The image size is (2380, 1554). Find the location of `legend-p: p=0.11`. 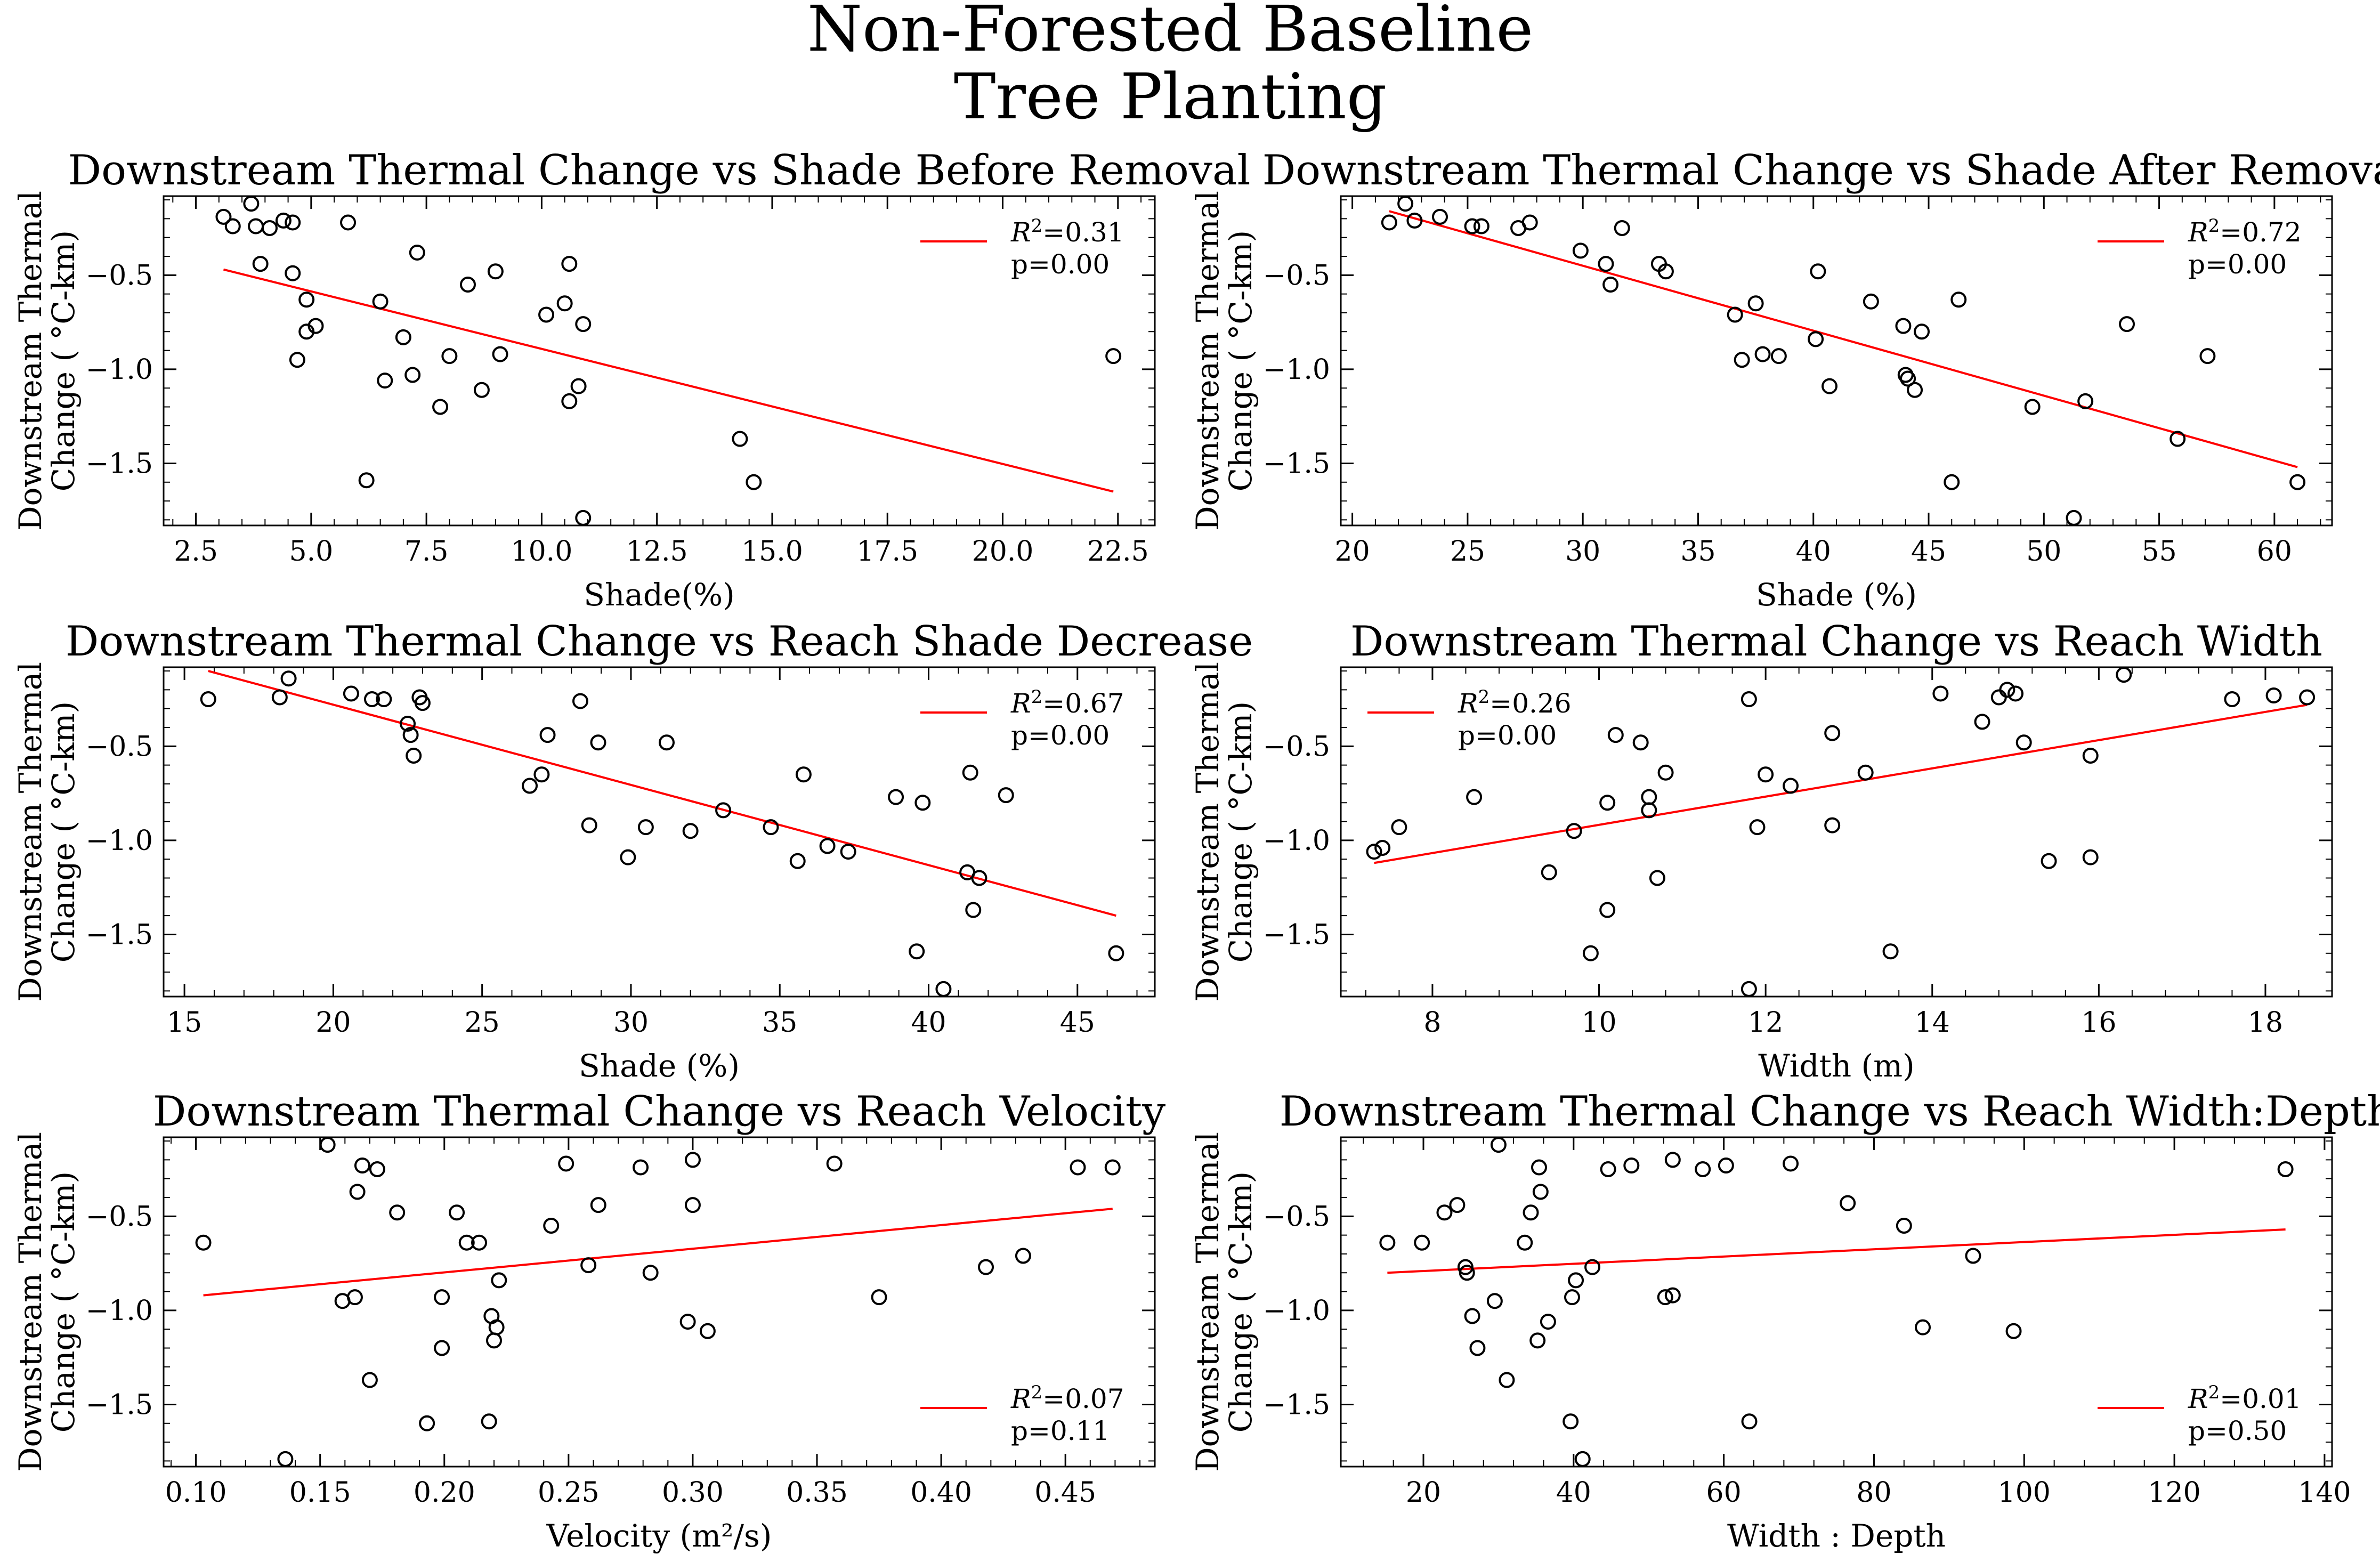

legend-p: p=0.11 is located at coordinates (1060, 1430).